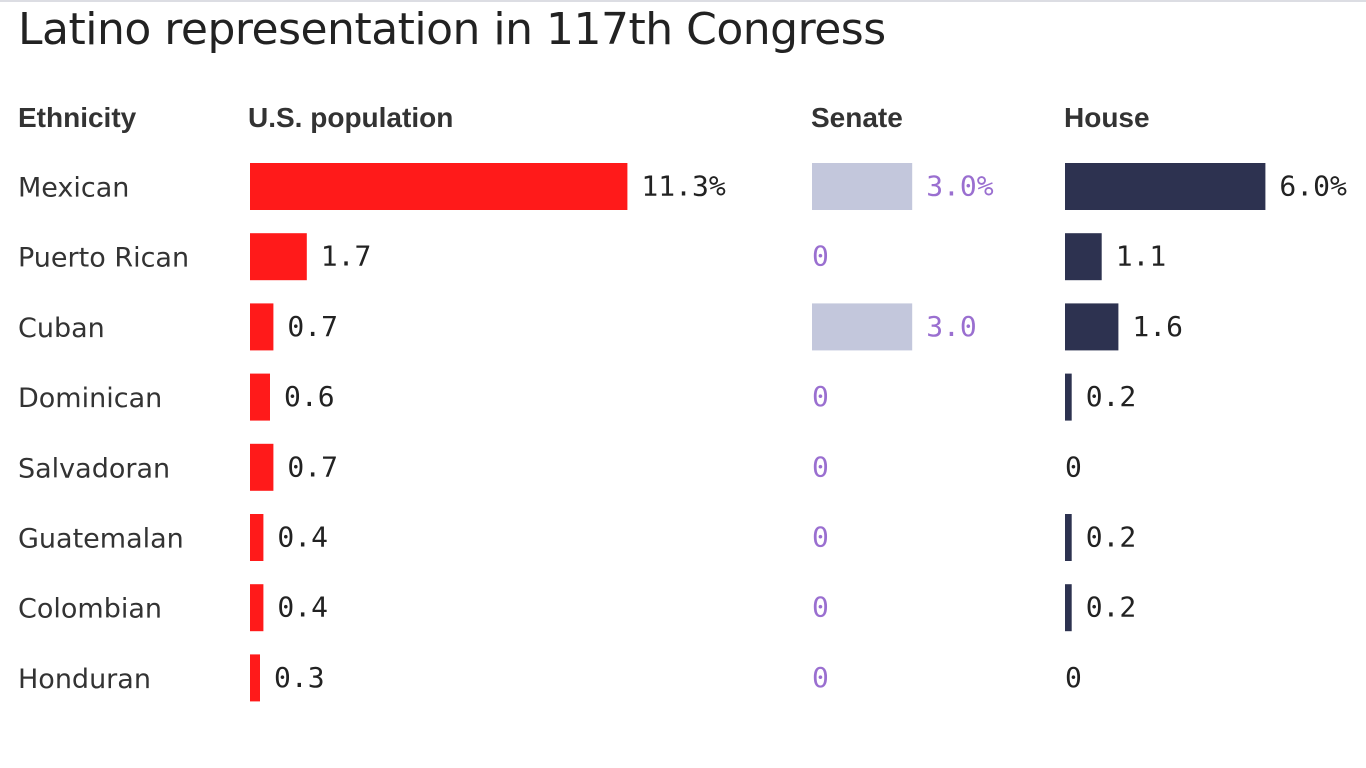 The width and height of the screenshot is (1366, 768). What do you see at coordinates (1157, 326) in the screenshot?
I see `house-value-label-cuban: 1.6` at bounding box center [1157, 326].